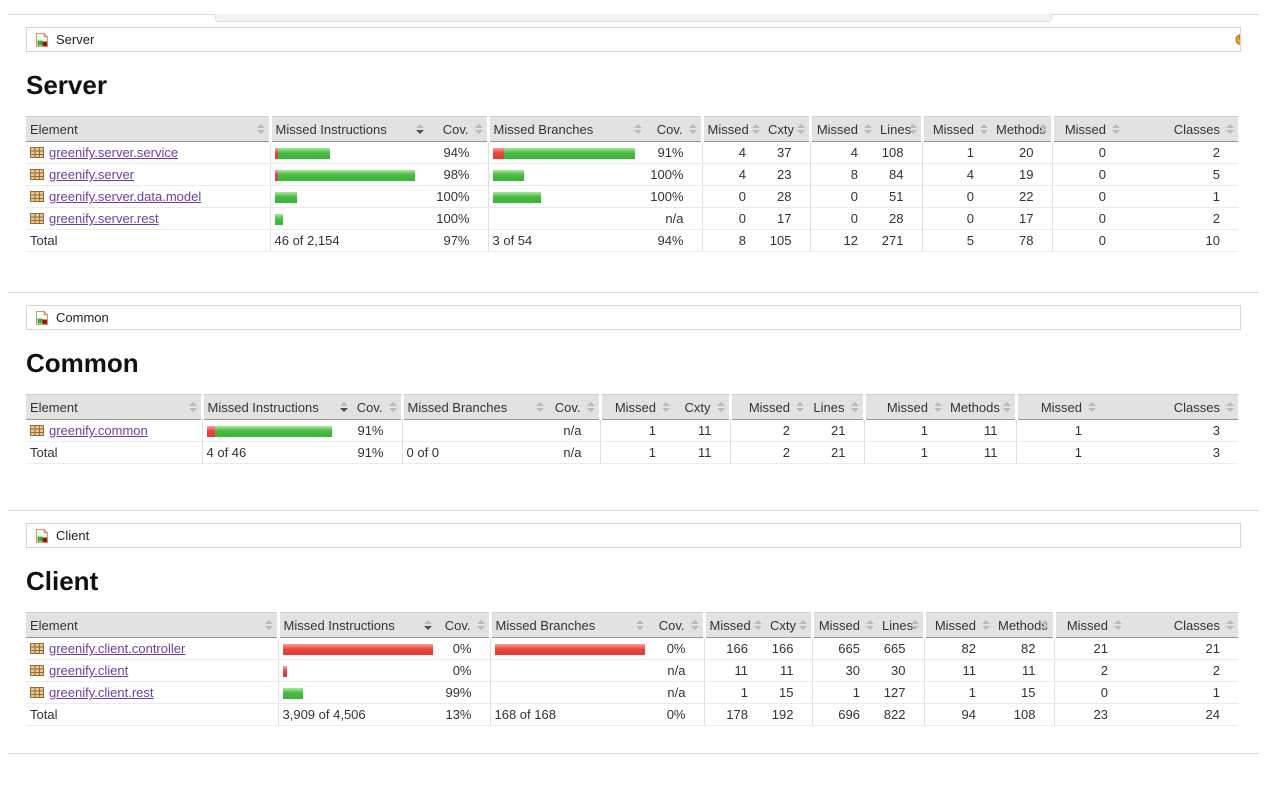 This screenshot has height=805, width=1267. I want to click on column-header-label: Cov., so click(369, 407).